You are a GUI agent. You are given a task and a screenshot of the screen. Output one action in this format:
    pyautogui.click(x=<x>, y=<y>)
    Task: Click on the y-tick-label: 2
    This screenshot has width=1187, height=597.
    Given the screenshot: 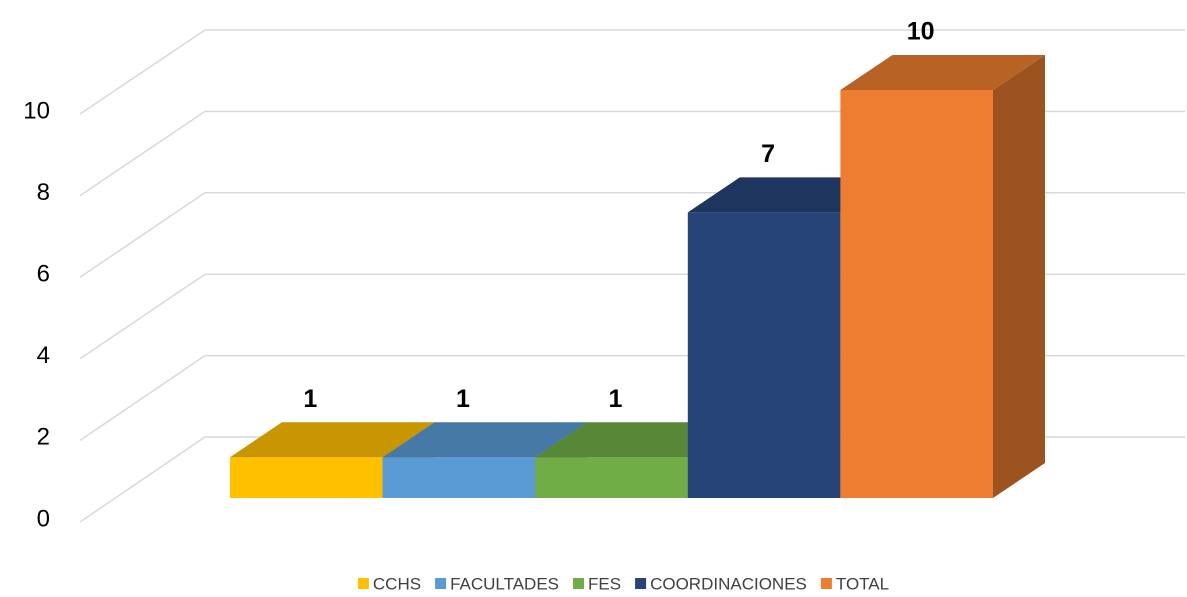 What is the action you would take?
    pyautogui.click(x=43, y=437)
    